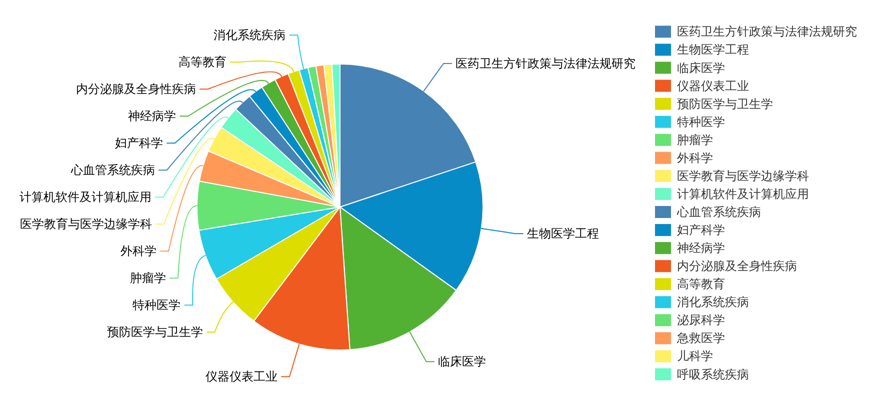 This screenshot has height=404, width=876. I want to click on slice-label: 消化系统疾病, so click(250, 35).